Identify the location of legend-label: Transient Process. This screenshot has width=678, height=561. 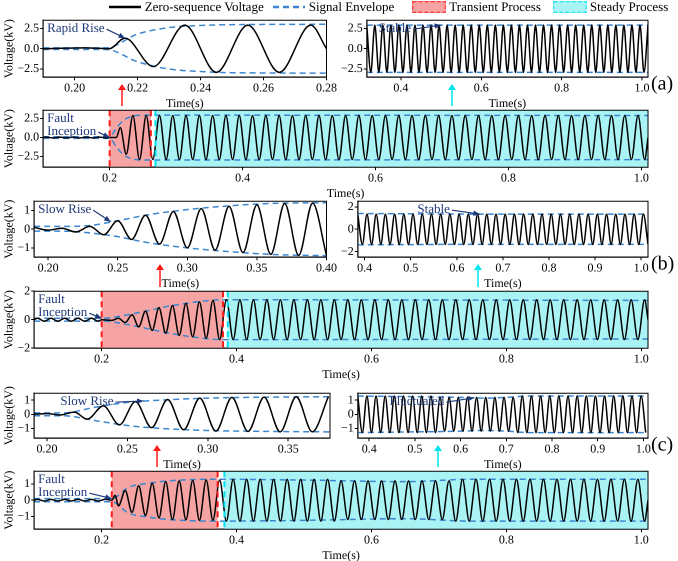
(495, 7).